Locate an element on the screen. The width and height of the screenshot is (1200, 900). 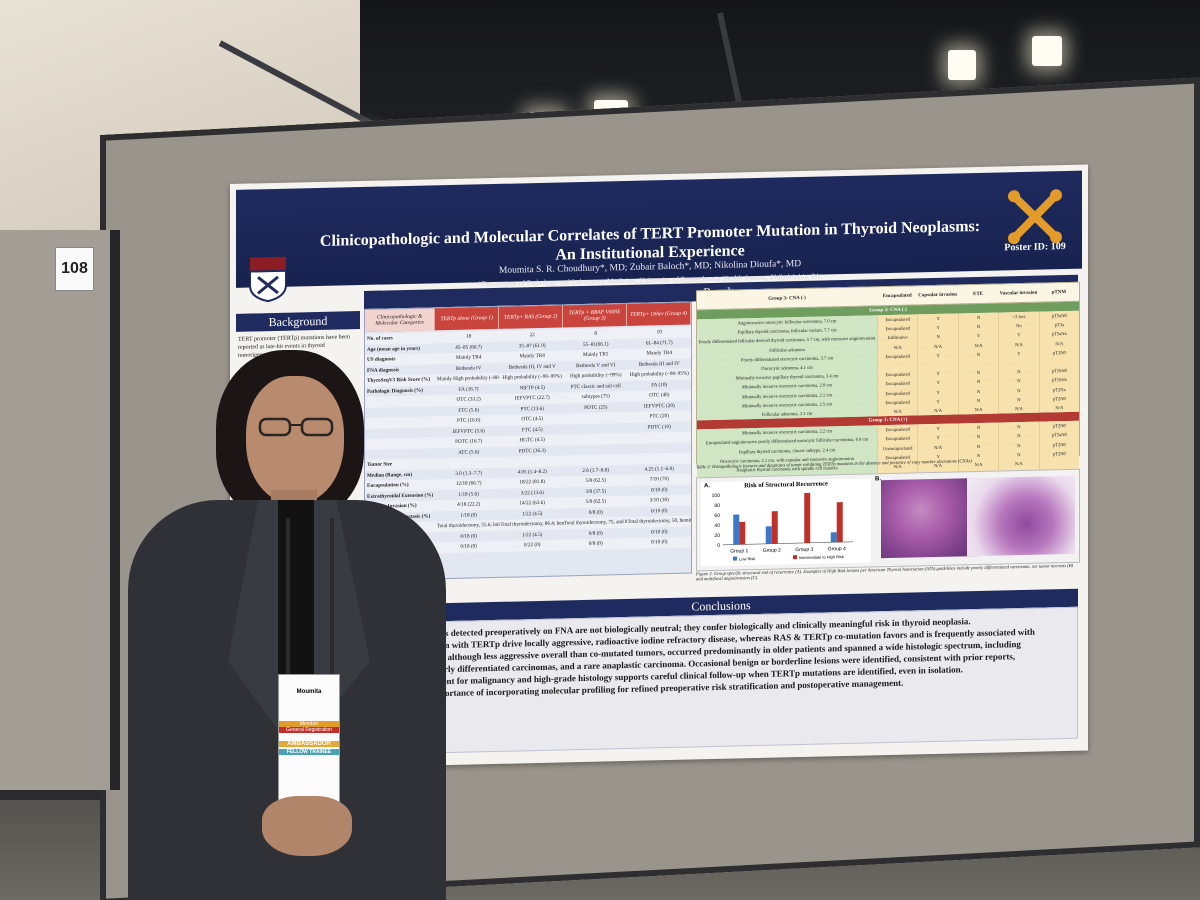
results-header-cell: TERTp alone (Group 1) is located at coordinates (467, 318).